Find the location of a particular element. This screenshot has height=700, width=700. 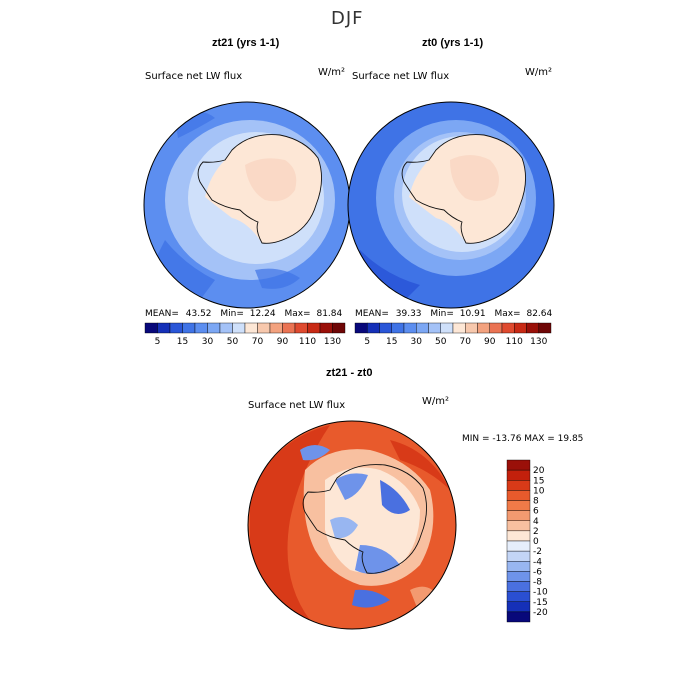

diff-variable-label: Surface net LW flux is located at coordinates (297, 405).